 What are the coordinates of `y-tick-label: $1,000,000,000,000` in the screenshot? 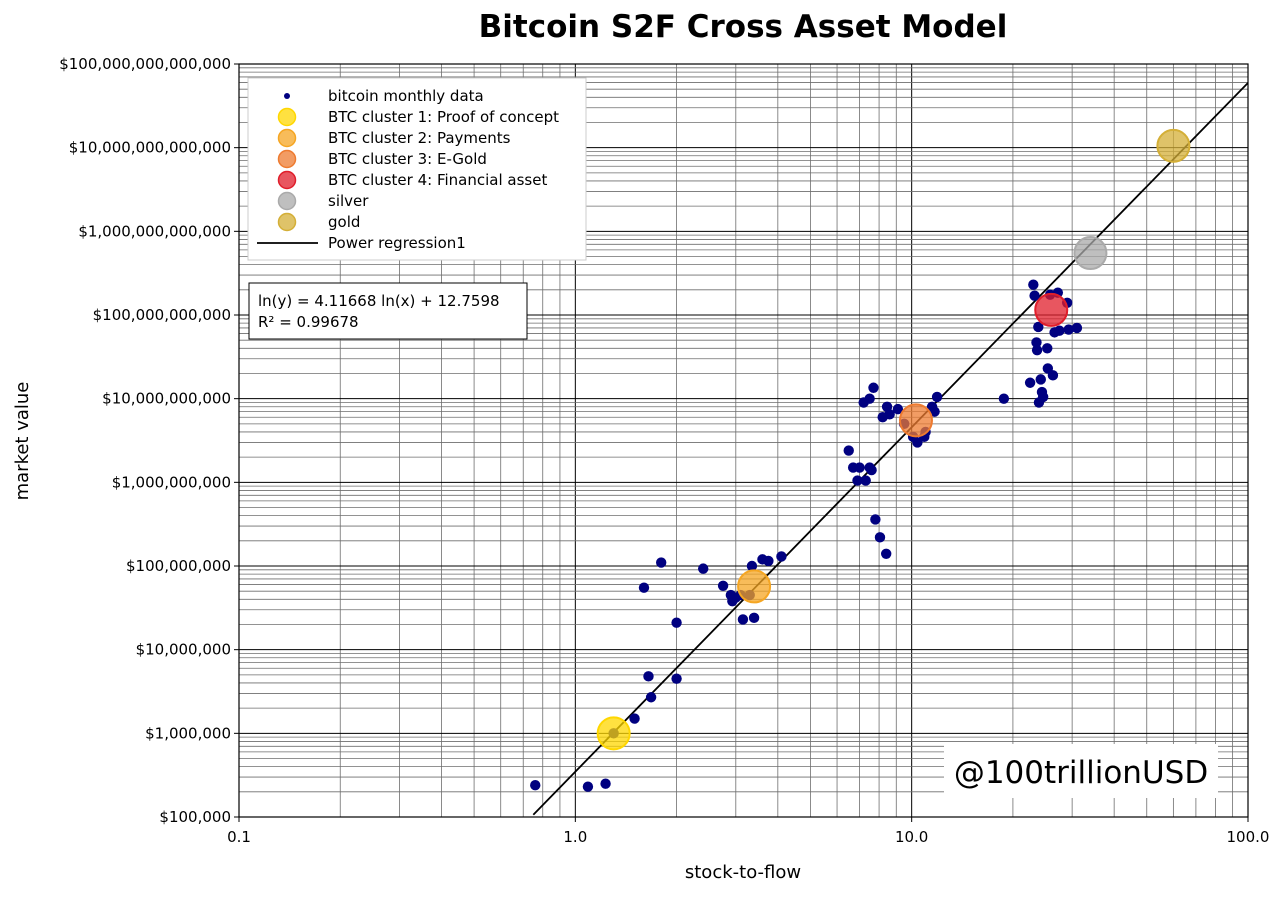 It's located at (154, 231).